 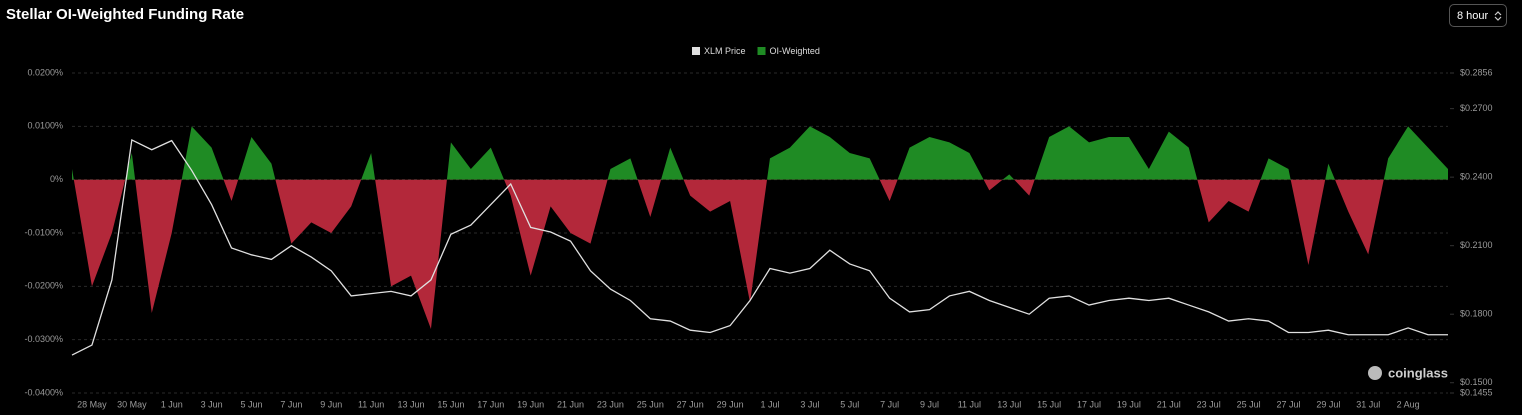 What do you see at coordinates (92, 404) in the screenshot?
I see `x-tick-label: 28 May` at bounding box center [92, 404].